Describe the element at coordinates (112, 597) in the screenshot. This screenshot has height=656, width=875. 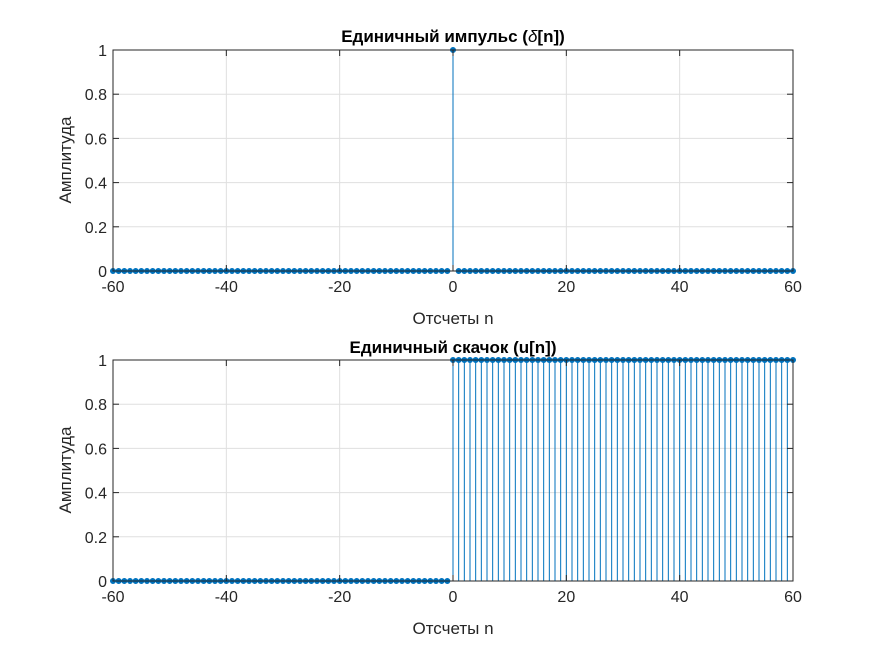
I see `step-xtick-label: -60` at that location.